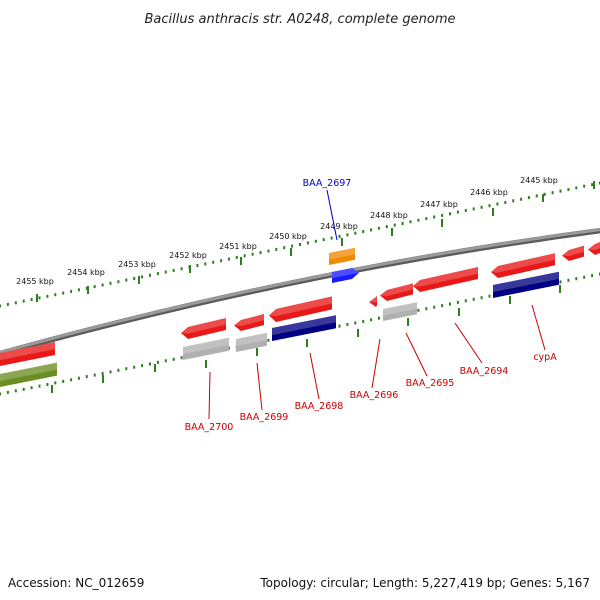 The height and width of the screenshot is (600, 600). I want to click on gene-baa2698-feature, so click(300, 309).